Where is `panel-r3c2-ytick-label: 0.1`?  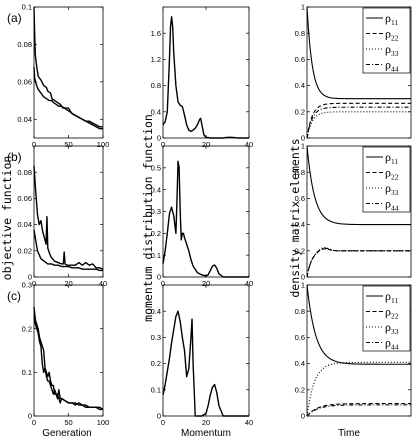
panel-r3c2-ytick-label: 0.1 is located at coordinates (156, 389).